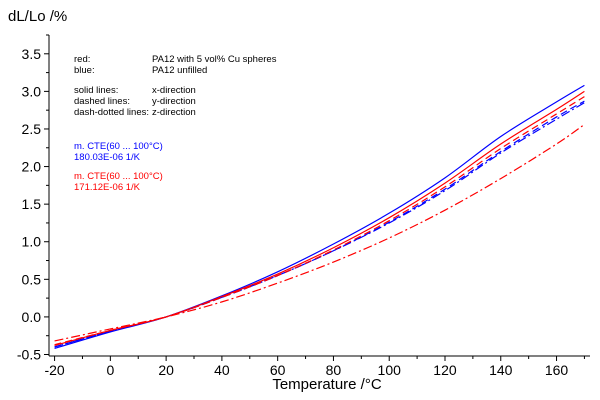  What do you see at coordinates (102, 101) in the screenshot?
I see `legend-note-key: dashed lines:` at bounding box center [102, 101].